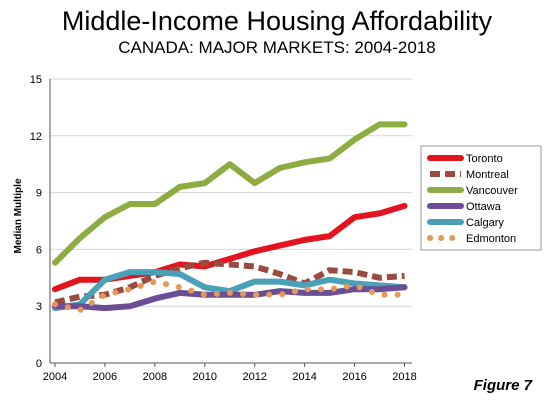 The height and width of the screenshot is (409, 554). What do you see at coordinates (155, 377) in the screenshot?
I see `x-tick-label: 2008` at bounding box center [155, 377].